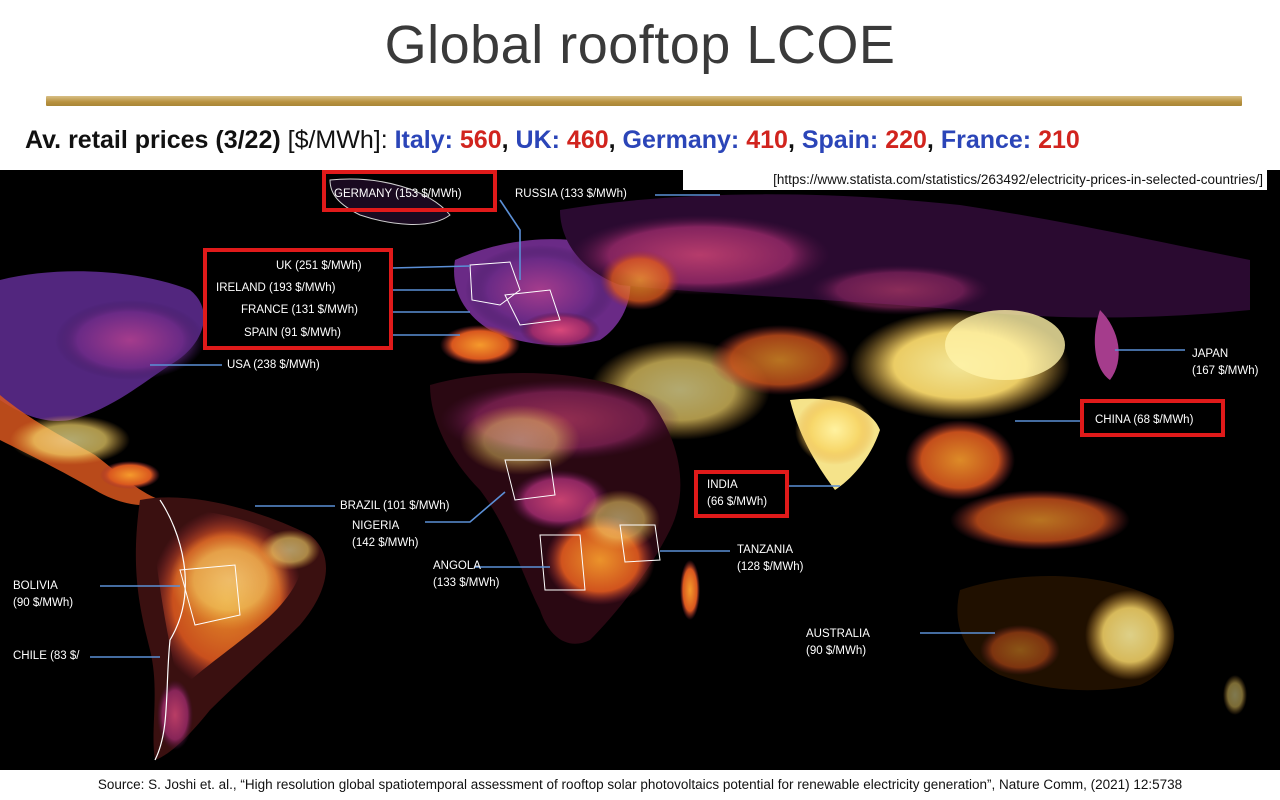 The height and width of the screenshot is (800, 1280). I want to click on slide-title: Global rooftop LCOE, so click(640, 45).